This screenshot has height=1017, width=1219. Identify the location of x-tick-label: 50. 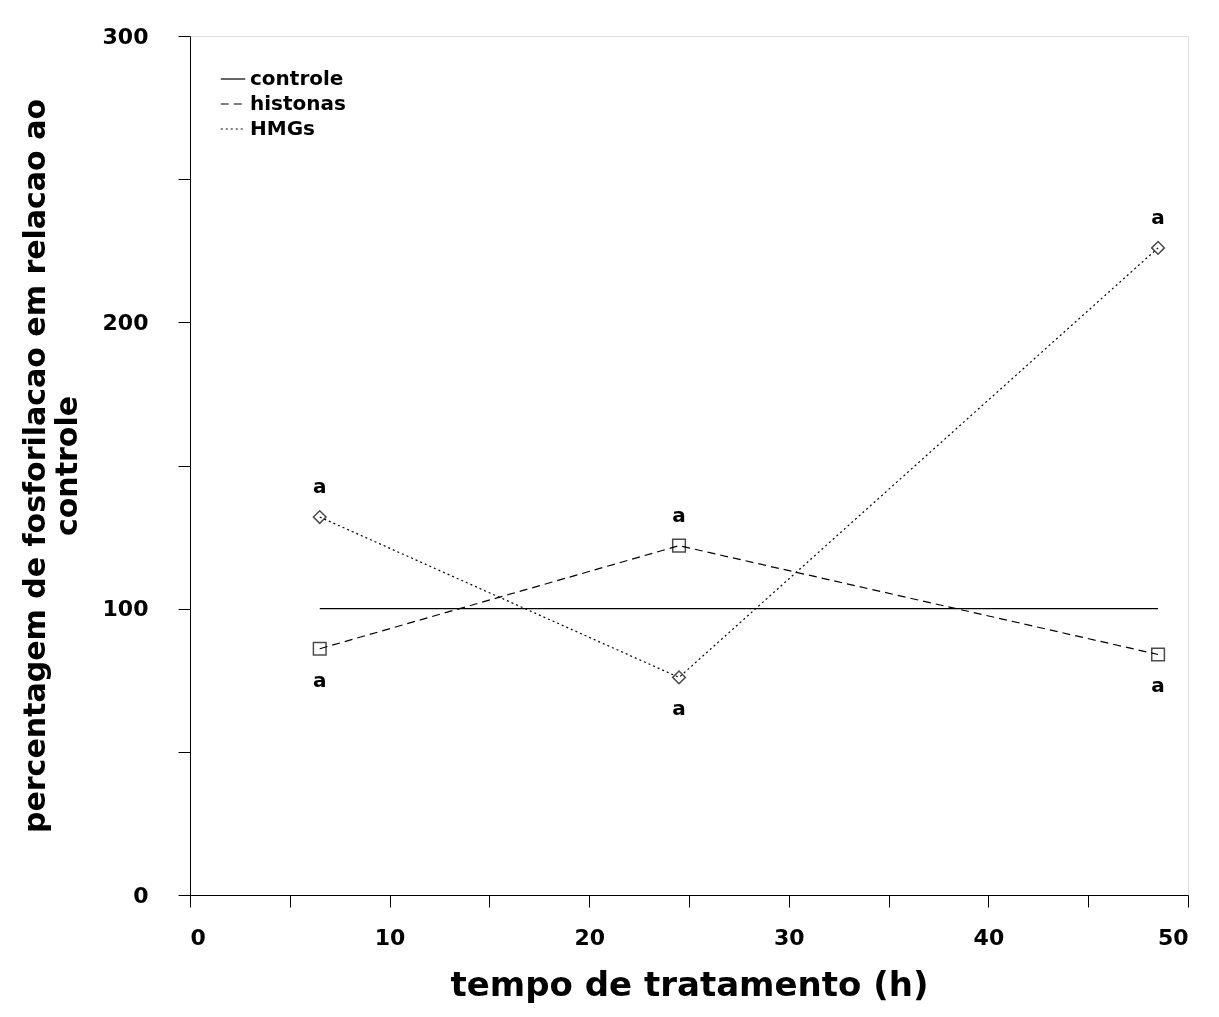
(1173, 937).